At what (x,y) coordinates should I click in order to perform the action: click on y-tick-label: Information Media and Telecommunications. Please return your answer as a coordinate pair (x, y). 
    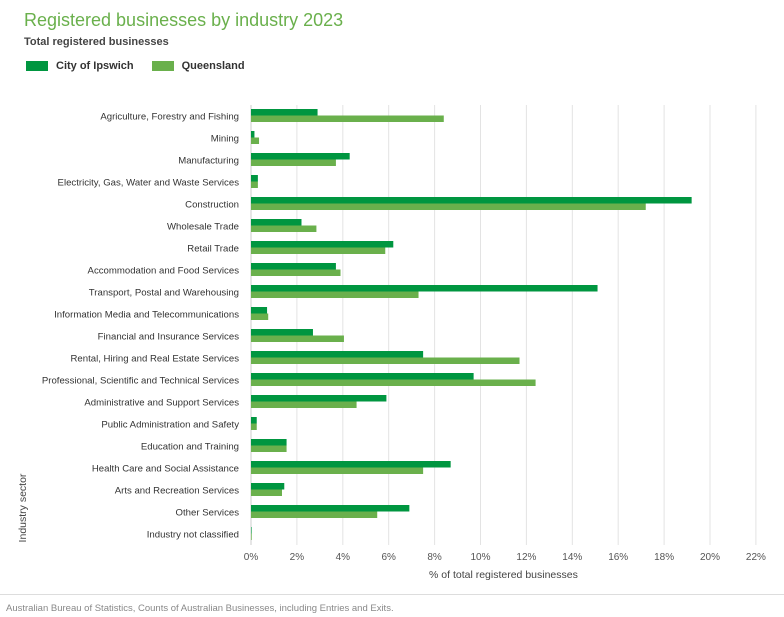
    Looking at the image, I should click on (146, 315).